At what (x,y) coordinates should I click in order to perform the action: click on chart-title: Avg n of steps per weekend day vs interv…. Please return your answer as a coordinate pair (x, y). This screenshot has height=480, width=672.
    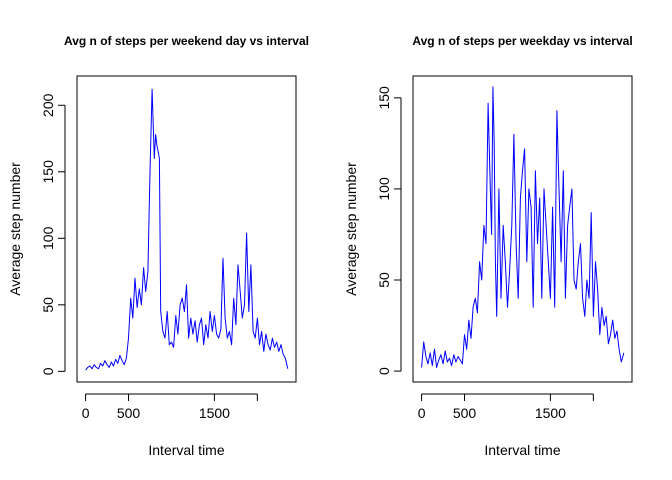
    Looking at the image, I should click on (186, 41).